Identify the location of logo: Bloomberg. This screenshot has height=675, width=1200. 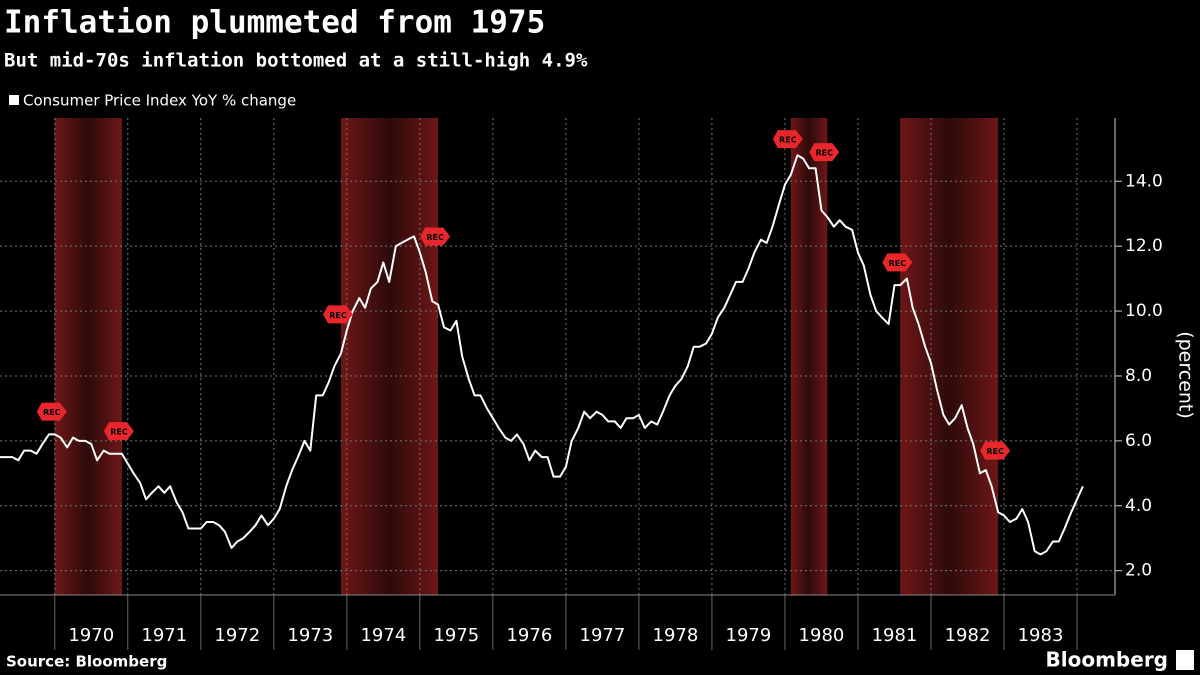
(1107, 660).